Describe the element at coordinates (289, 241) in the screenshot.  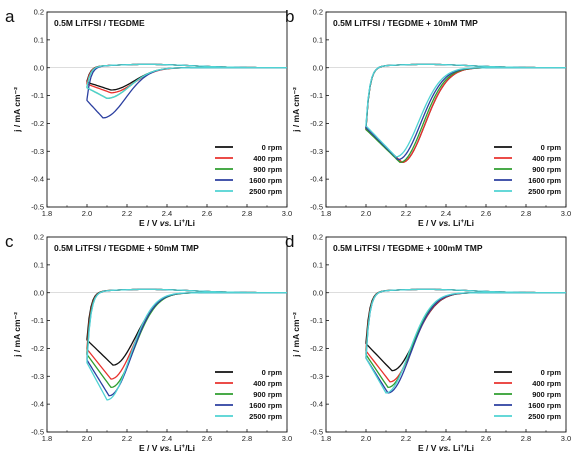
I see `panel-label: d` at that location.